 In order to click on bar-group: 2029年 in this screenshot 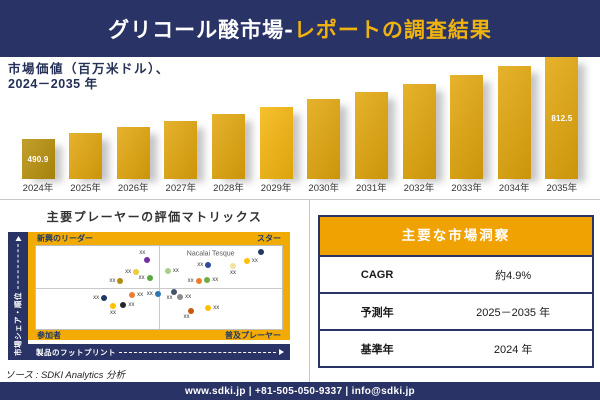, I will do `click(276, 152)`.